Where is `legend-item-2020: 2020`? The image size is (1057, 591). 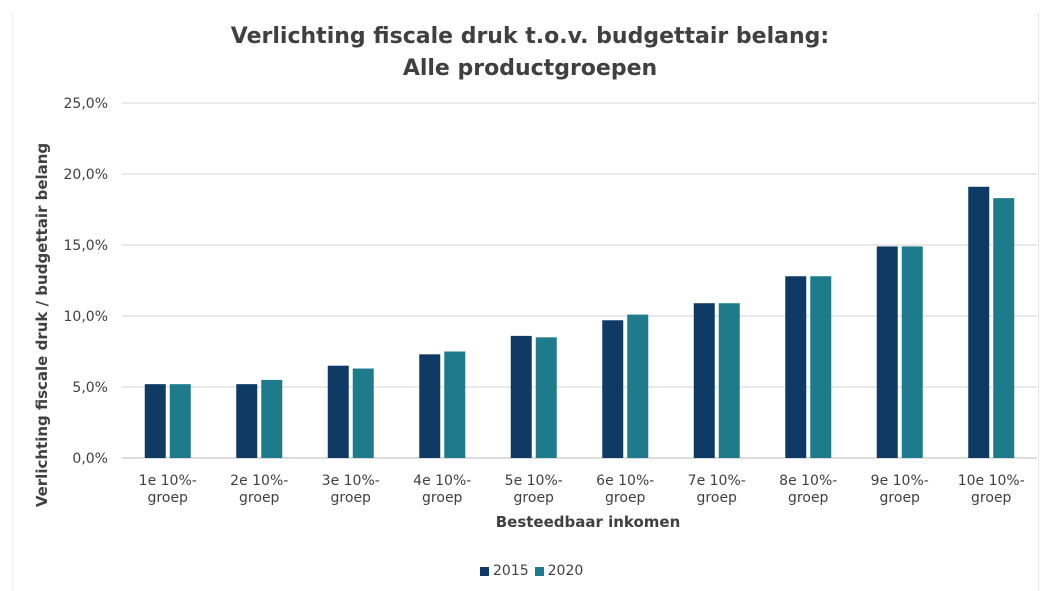 legend-item-2020: 2020 is located at coordinates (559, 571).